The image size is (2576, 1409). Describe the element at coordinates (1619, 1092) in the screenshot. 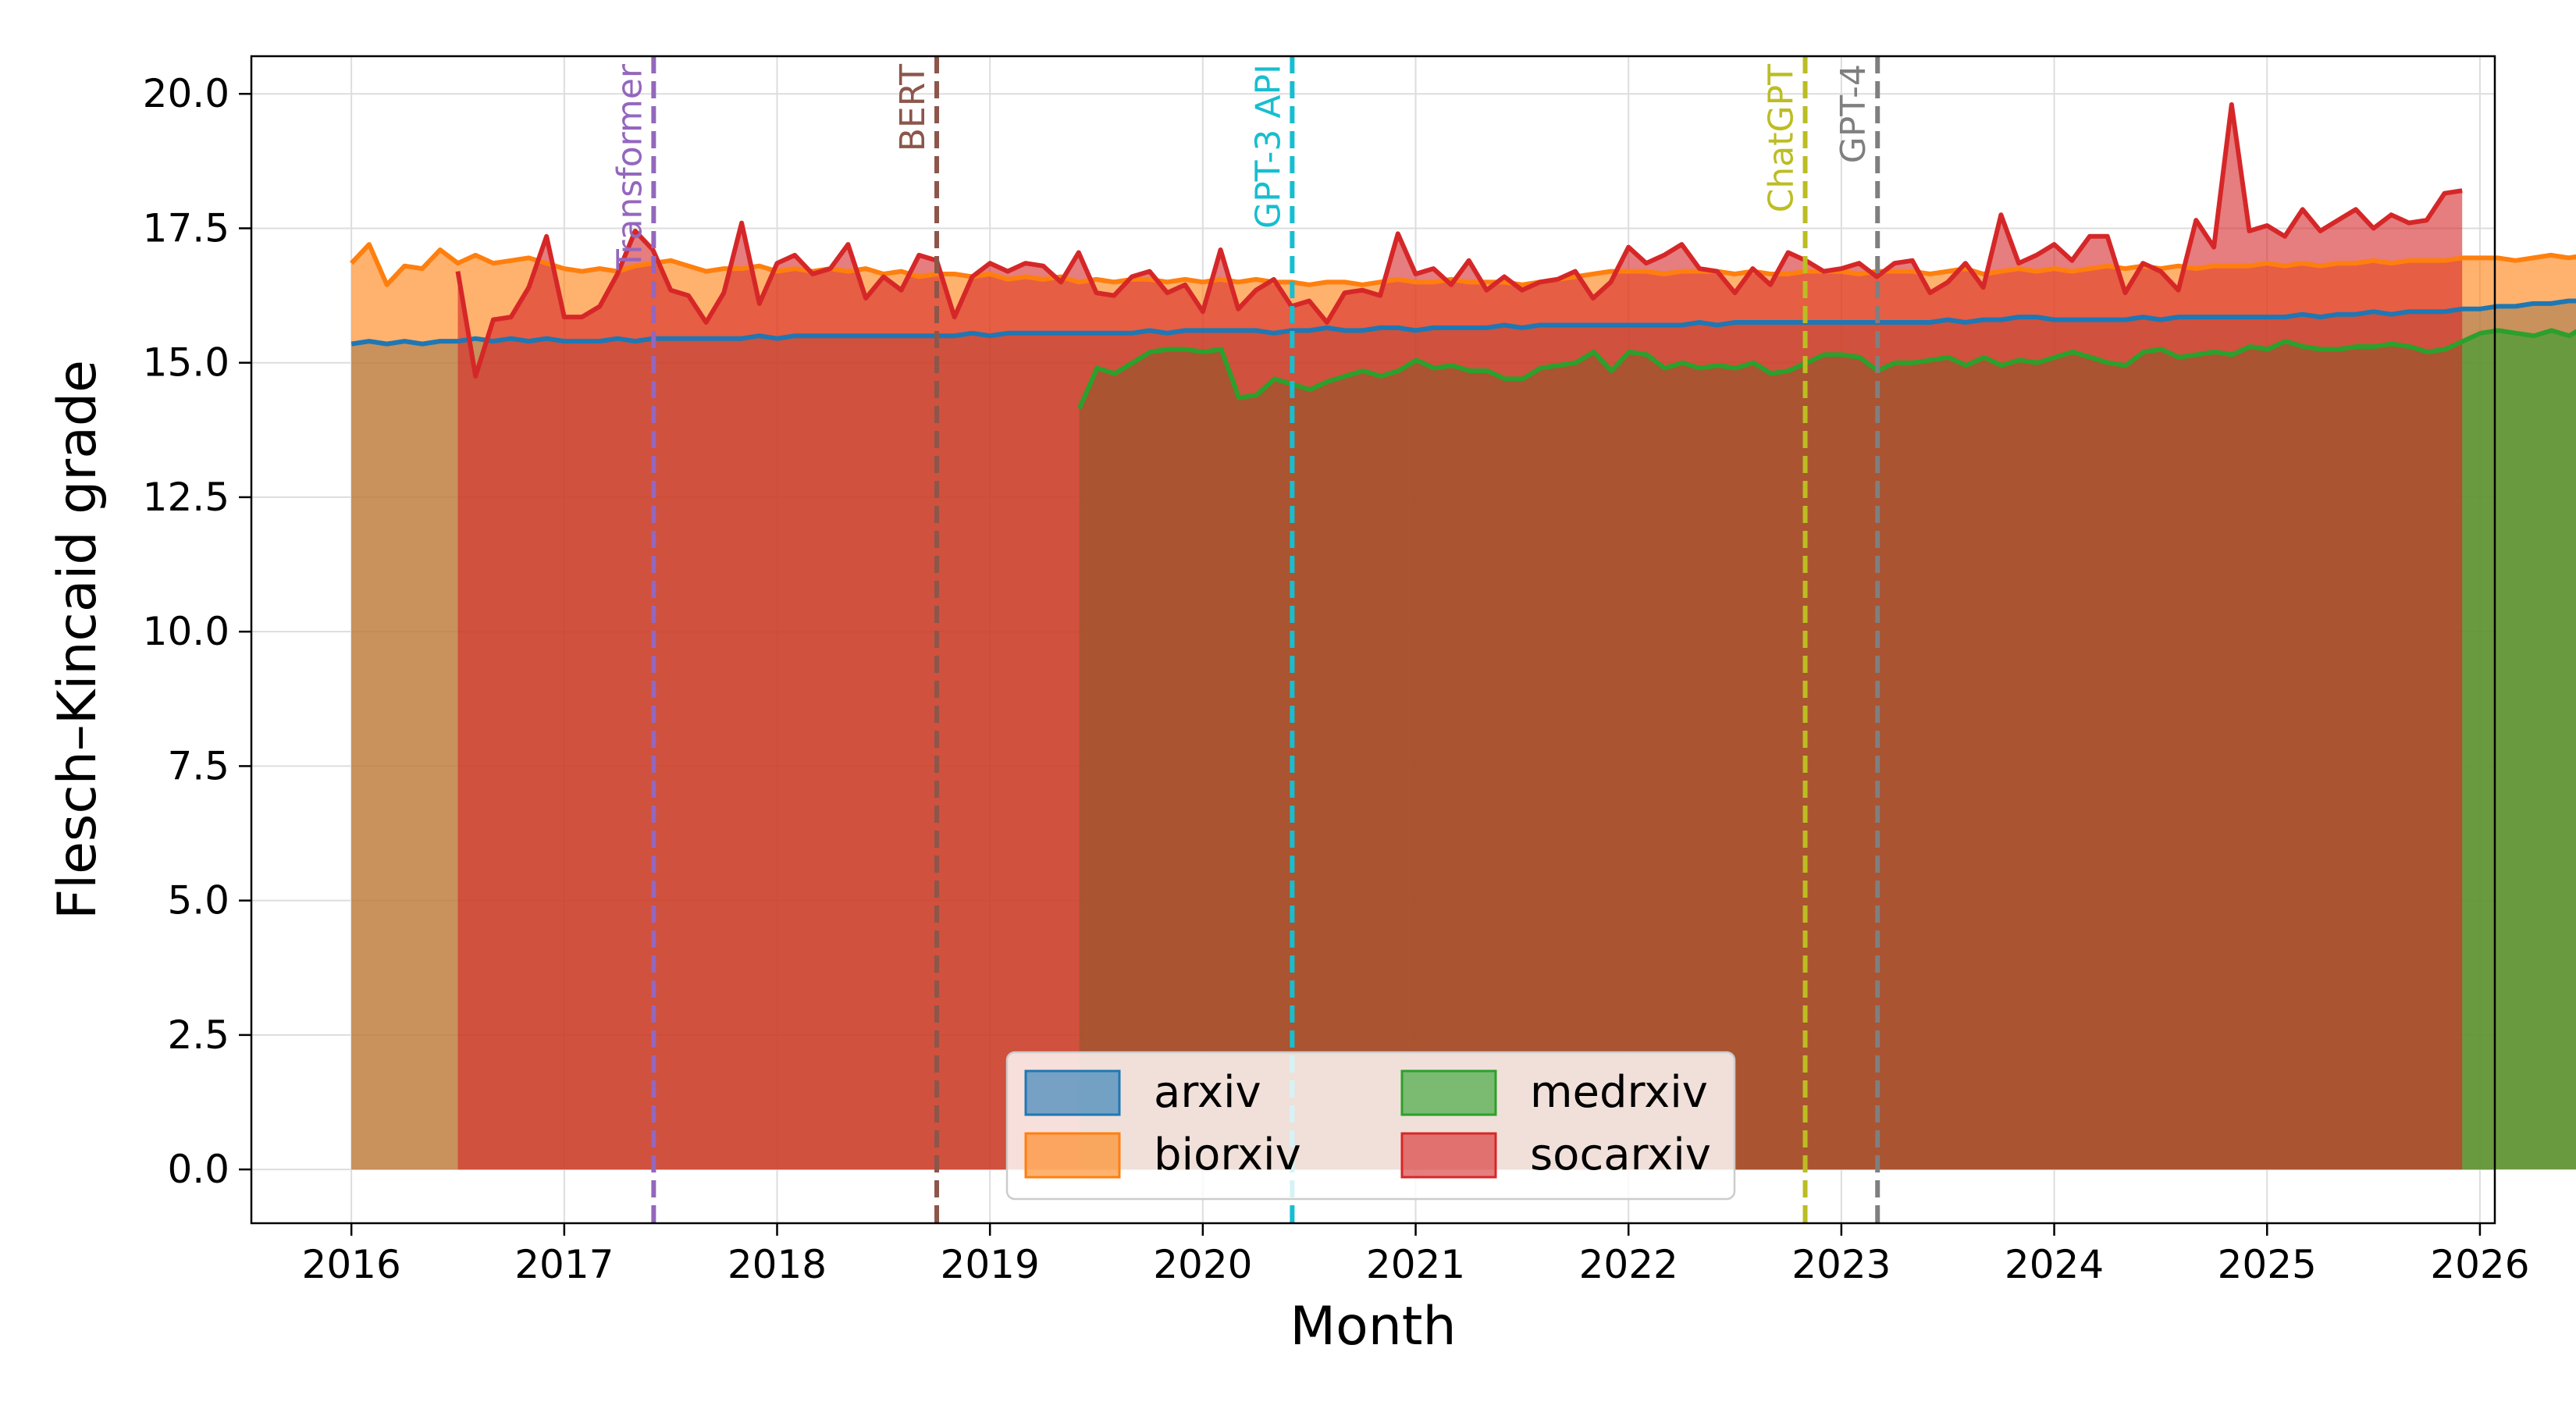

I see `legend-label-medrxiv: medrxiv` at that location.